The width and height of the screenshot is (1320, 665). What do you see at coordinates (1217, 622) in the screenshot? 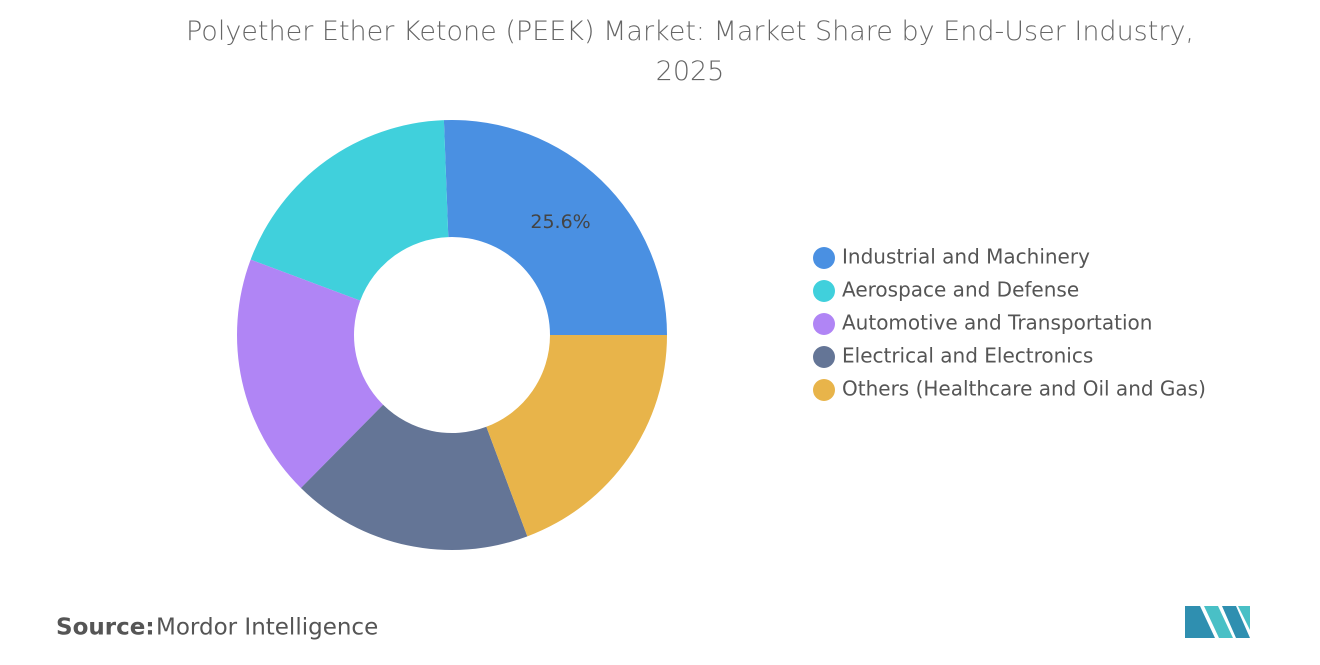
I see `logo` at bounding box center [1217, 622].